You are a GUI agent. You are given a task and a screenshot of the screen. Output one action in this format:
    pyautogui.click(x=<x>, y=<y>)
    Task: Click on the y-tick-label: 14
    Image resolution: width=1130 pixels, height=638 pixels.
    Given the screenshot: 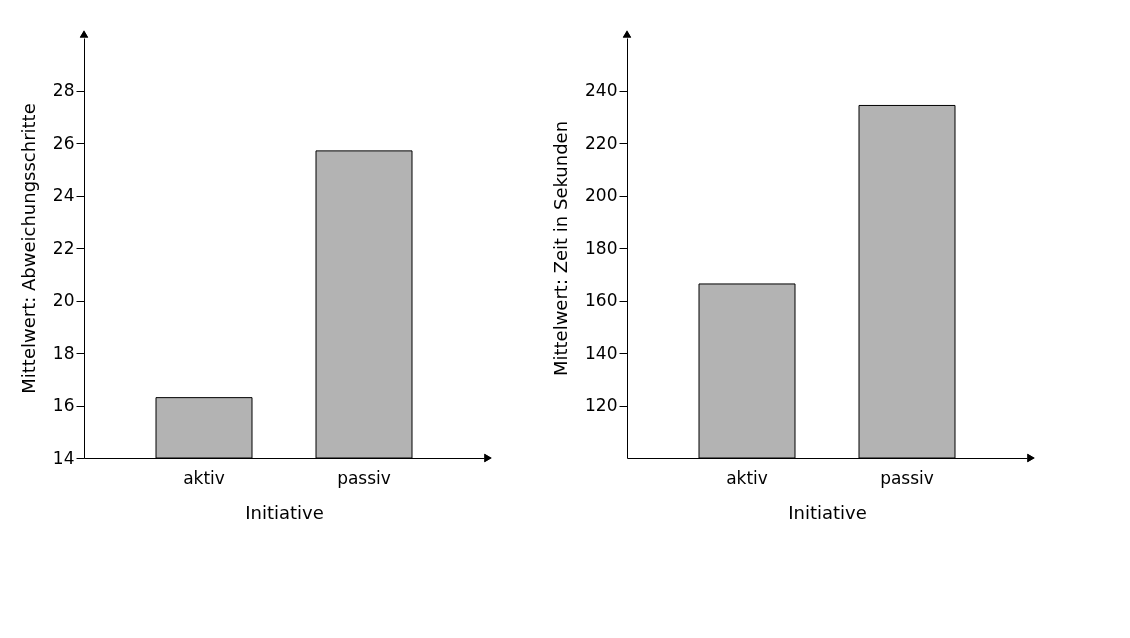 What is the action you would take?
    pyautogui.click(x=63, y=457)
    